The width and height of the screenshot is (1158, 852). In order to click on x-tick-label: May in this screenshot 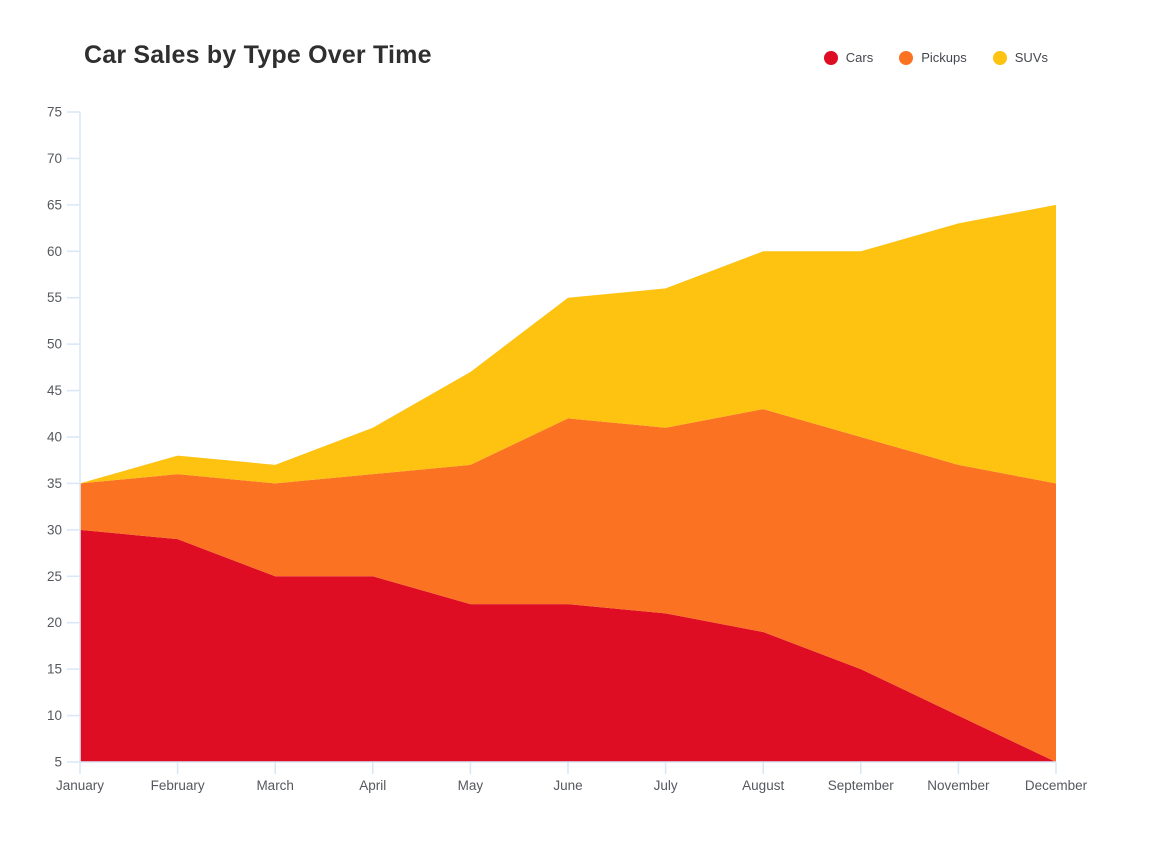, I will do `click(471, 785)`.